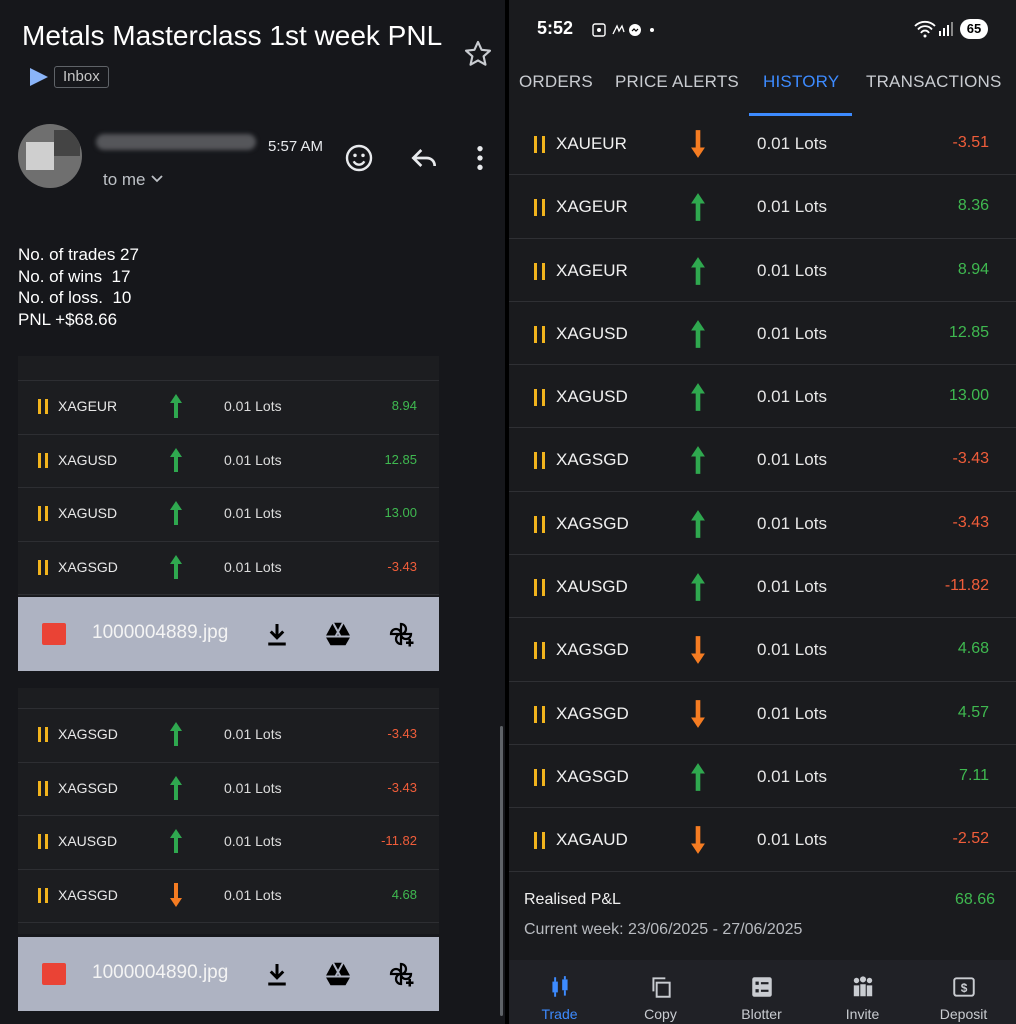 This screenshot has width=1016, height=1024. What do you see at coordinates (801, 81) in the screenshot?
I see `tab-history: HISTORY` at bounding box center [801, 81].